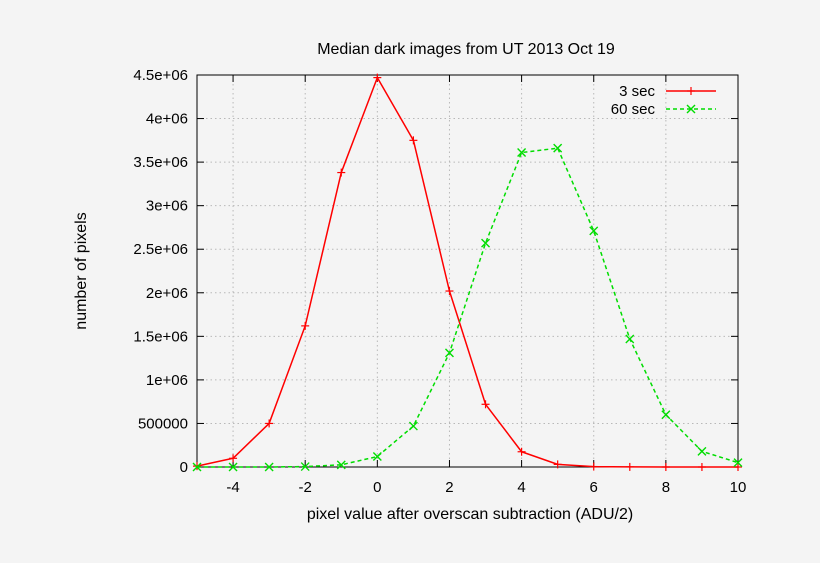 The width and height of the screenshot is (820, 563). I want to click on x-tick-labels: -4 -2 0 2 4 6 8 10, so click(486, 487).